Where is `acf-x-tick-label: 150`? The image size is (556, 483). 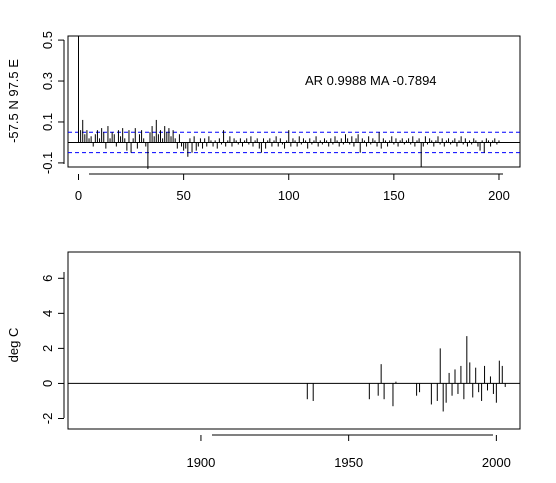
acf-x-tick-label: 150 is located at coordinates (394, 195).